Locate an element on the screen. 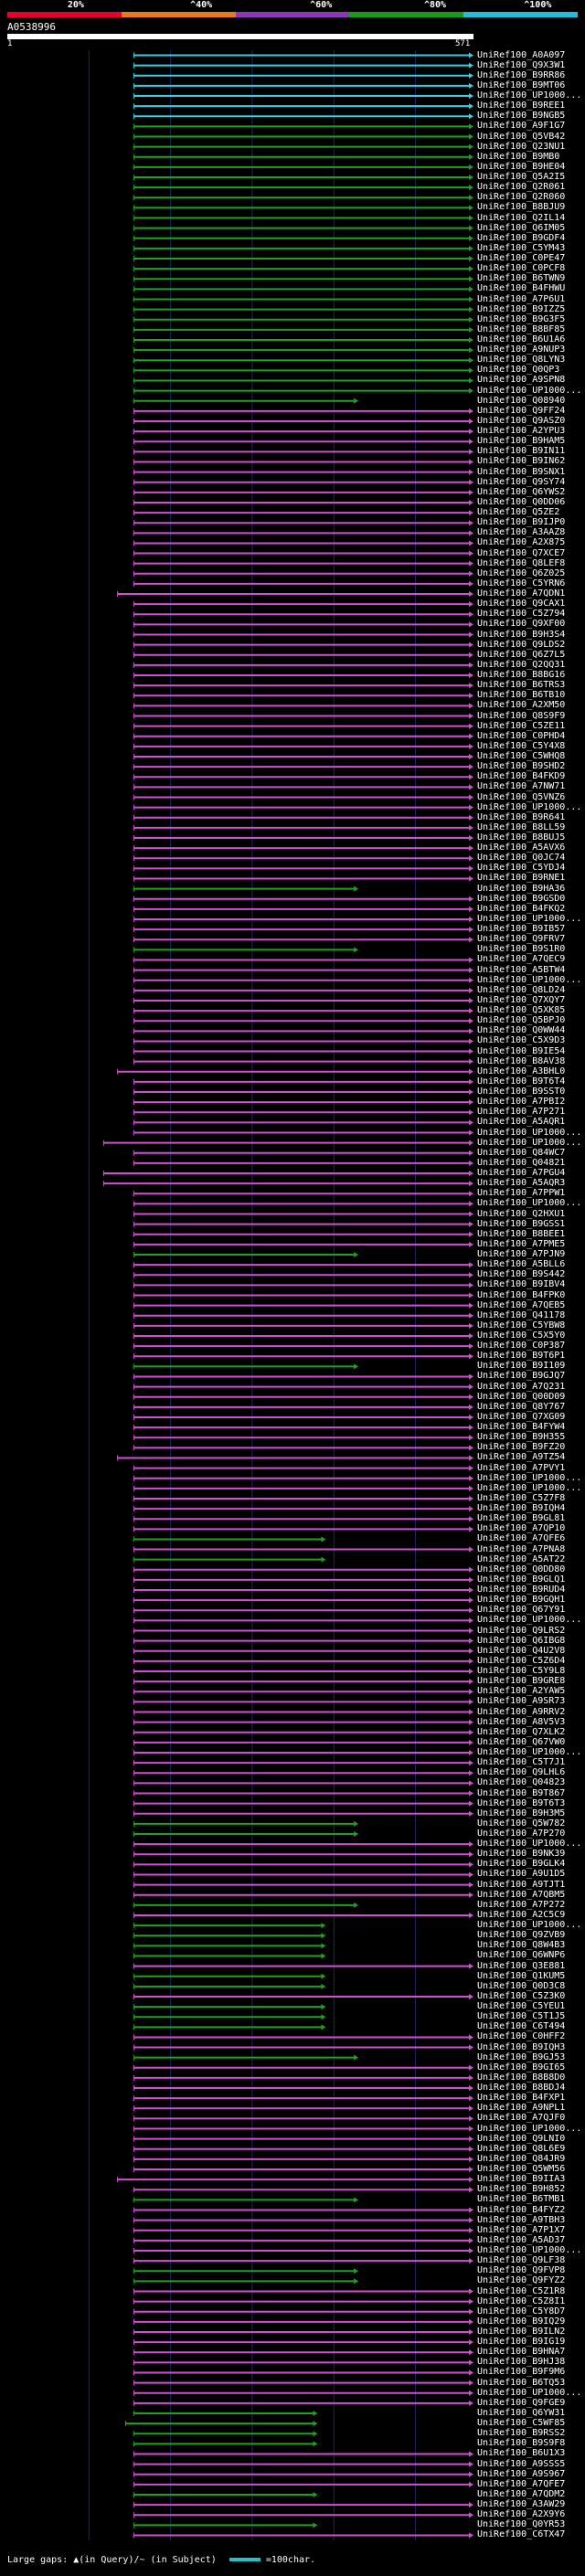 The image size is (585, 2576). hit-label: UniRef100_B9HJ38 is located at coordinates (521, 2362).